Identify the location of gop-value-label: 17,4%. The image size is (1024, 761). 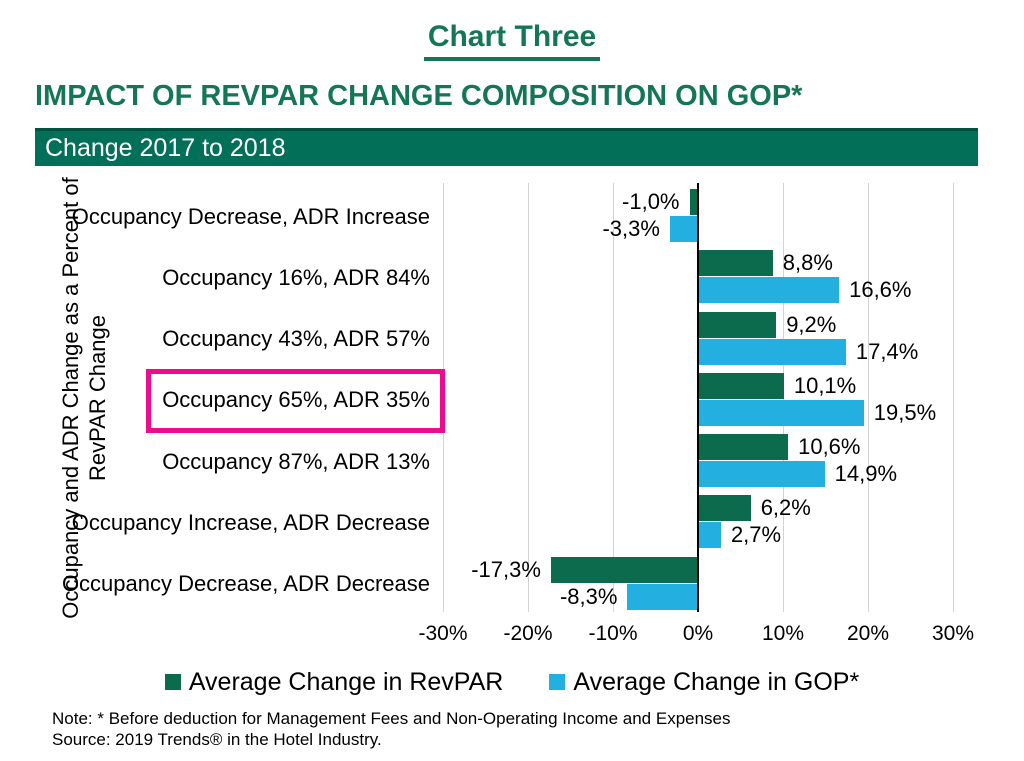
(887, 351).